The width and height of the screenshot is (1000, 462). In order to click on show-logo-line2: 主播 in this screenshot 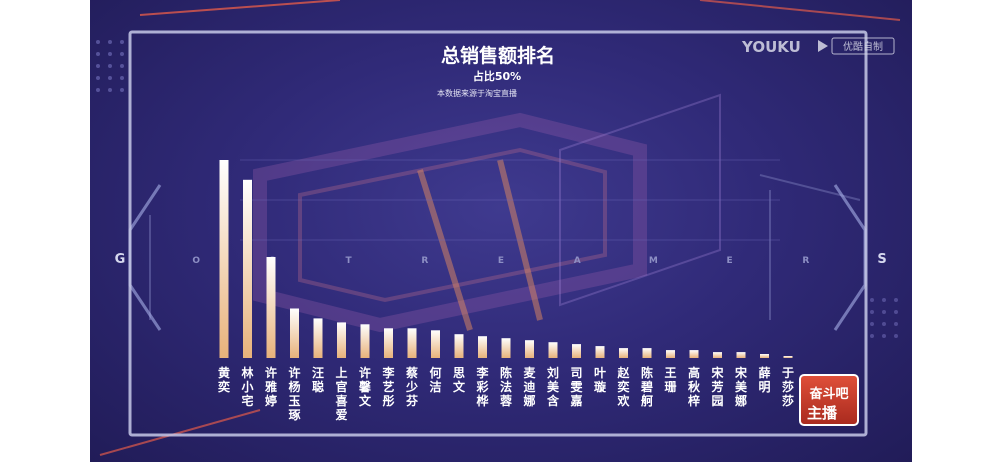, I will do `click(822, 413)`.